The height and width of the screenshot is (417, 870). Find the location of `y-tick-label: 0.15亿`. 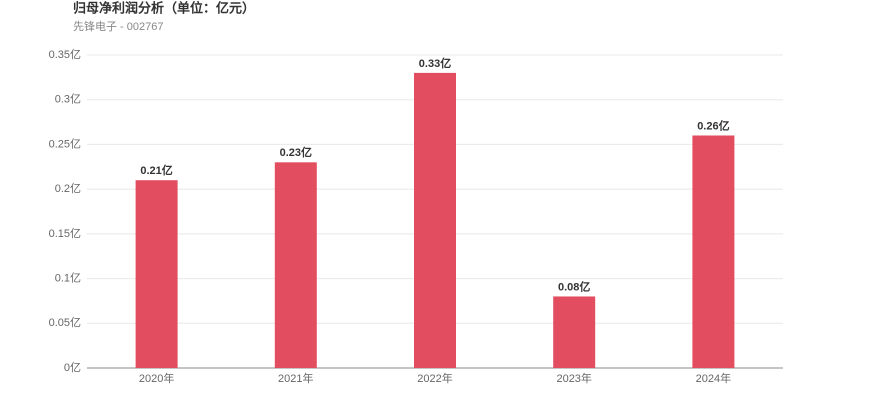

y-tick-label: 0.15亿 is located at coordinates (65, 233).